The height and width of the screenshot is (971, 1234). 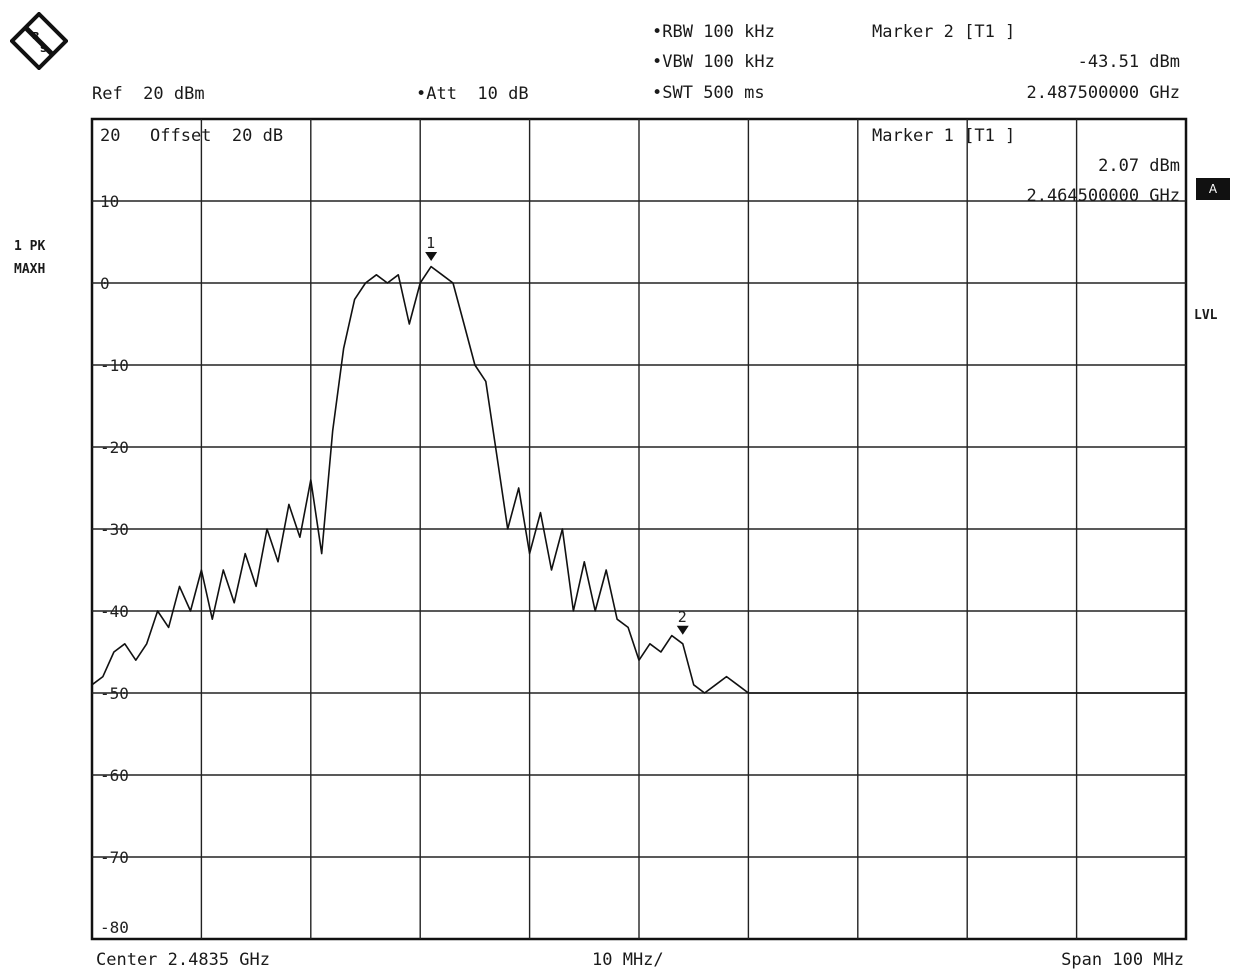 What do you see at coordinates (431, 257) in the screenshot?
I see `marker-1-triangle` at bounding box center [431, 257].